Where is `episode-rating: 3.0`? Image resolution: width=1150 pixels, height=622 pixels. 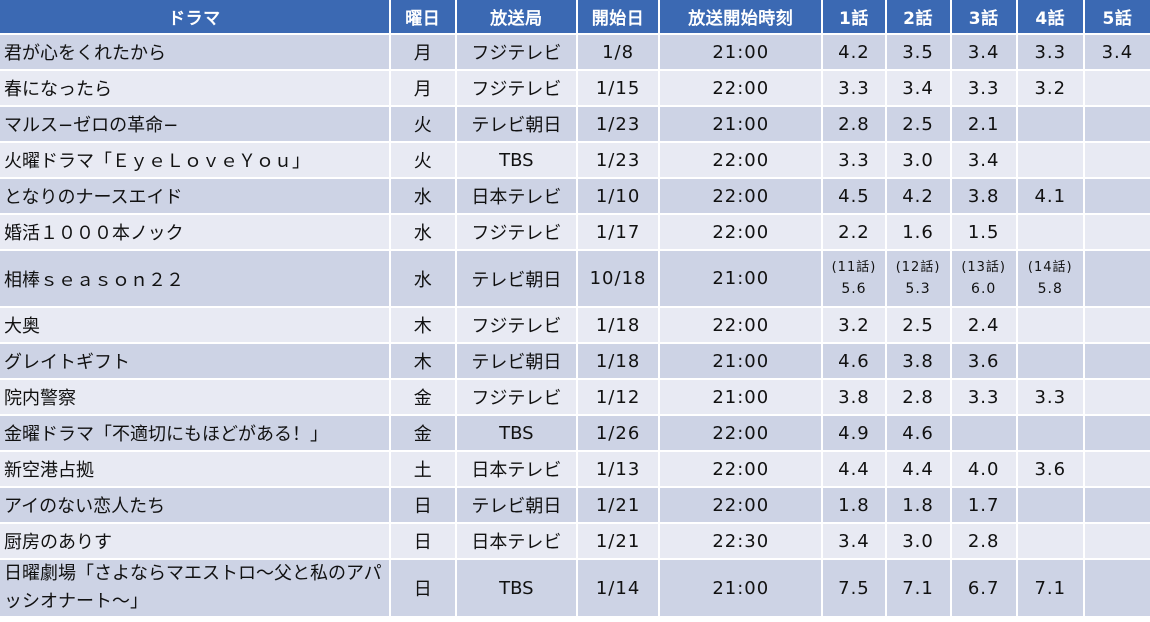 episode-rating: 3.0 is located at coordinates (918, 541).